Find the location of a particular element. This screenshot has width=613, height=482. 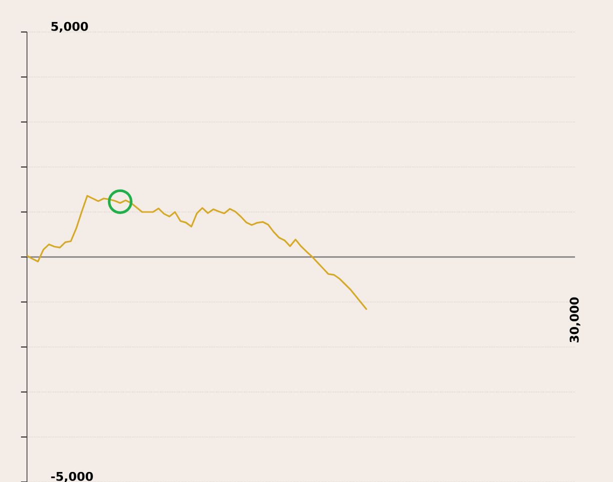

y-tick-label: 5,000 is located at coordinates (69, 27).